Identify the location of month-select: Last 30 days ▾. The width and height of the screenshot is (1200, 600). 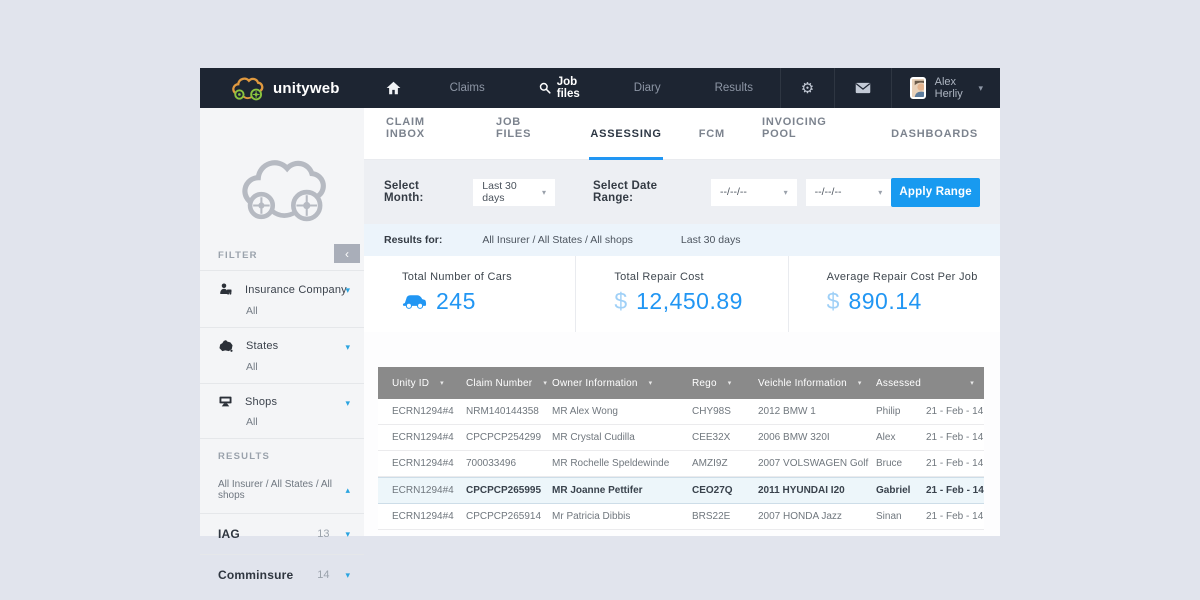
(514, 192).